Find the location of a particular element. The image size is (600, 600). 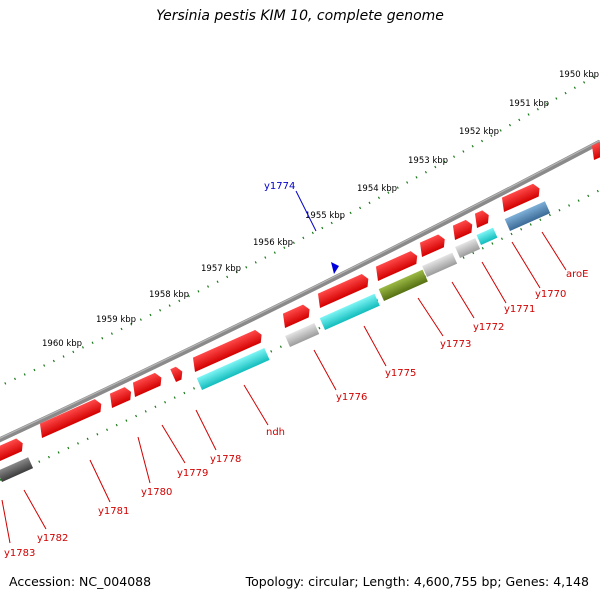

highlight-marker-icon is located at coordinates (335, 268).